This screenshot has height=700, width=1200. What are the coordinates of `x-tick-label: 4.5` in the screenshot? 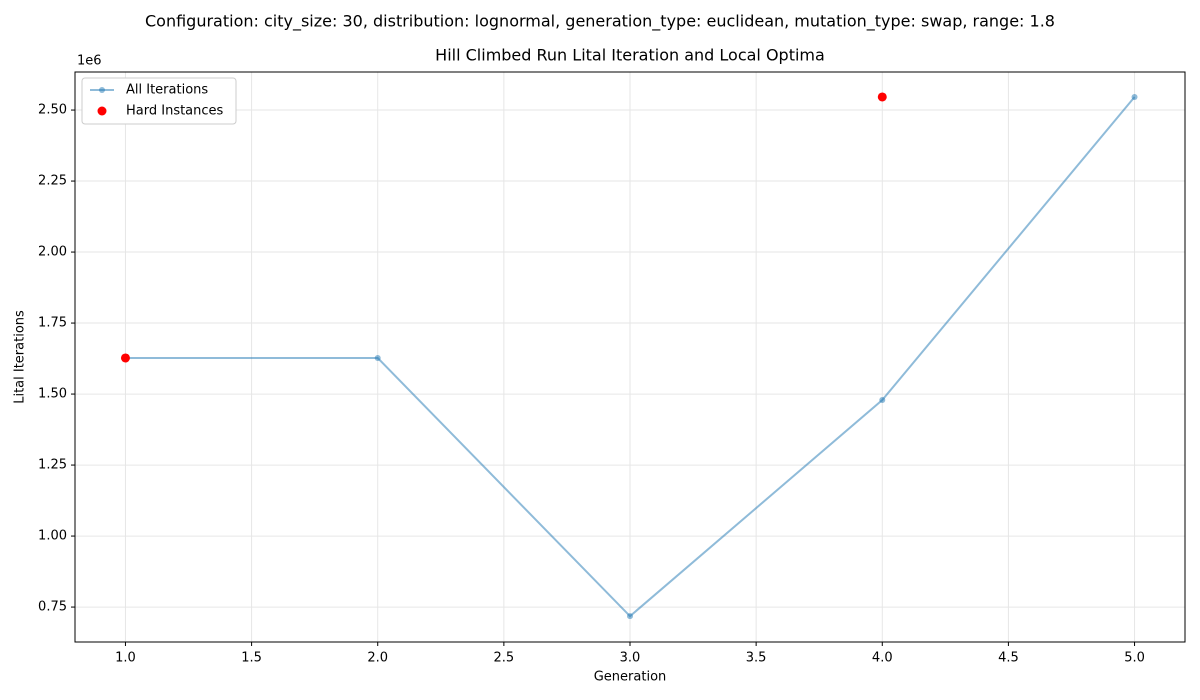 It's located at (1008, 658).